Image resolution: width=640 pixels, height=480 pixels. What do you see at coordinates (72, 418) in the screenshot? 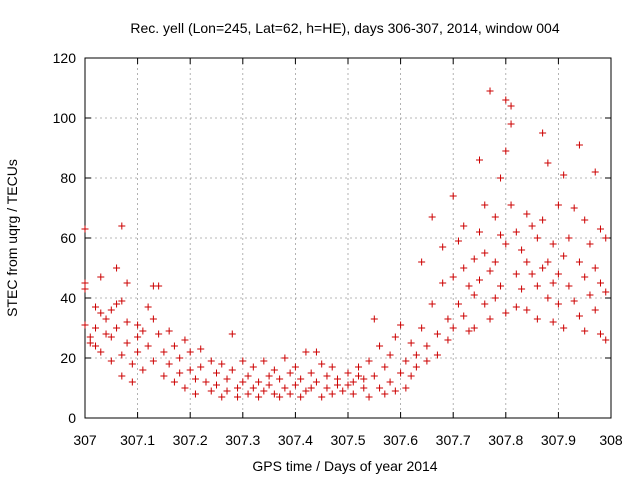
I see `y-tick-label: 0` at bounding box center [72, 418].